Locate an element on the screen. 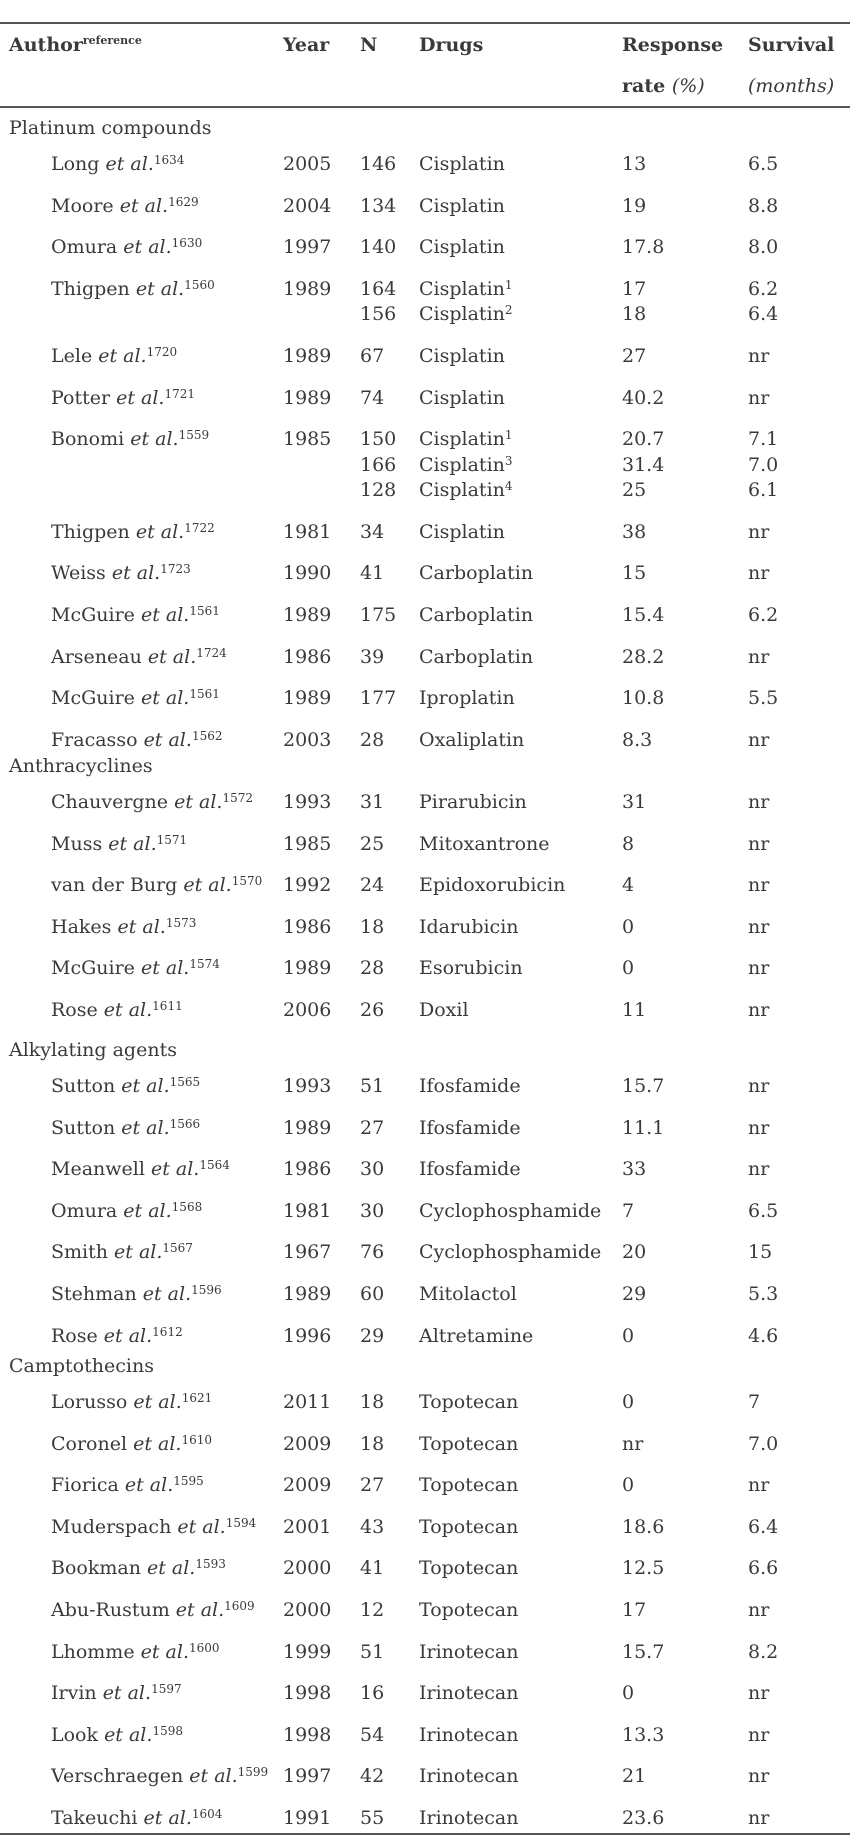  reference-number: 1629 is located at coordinates (183, 201).